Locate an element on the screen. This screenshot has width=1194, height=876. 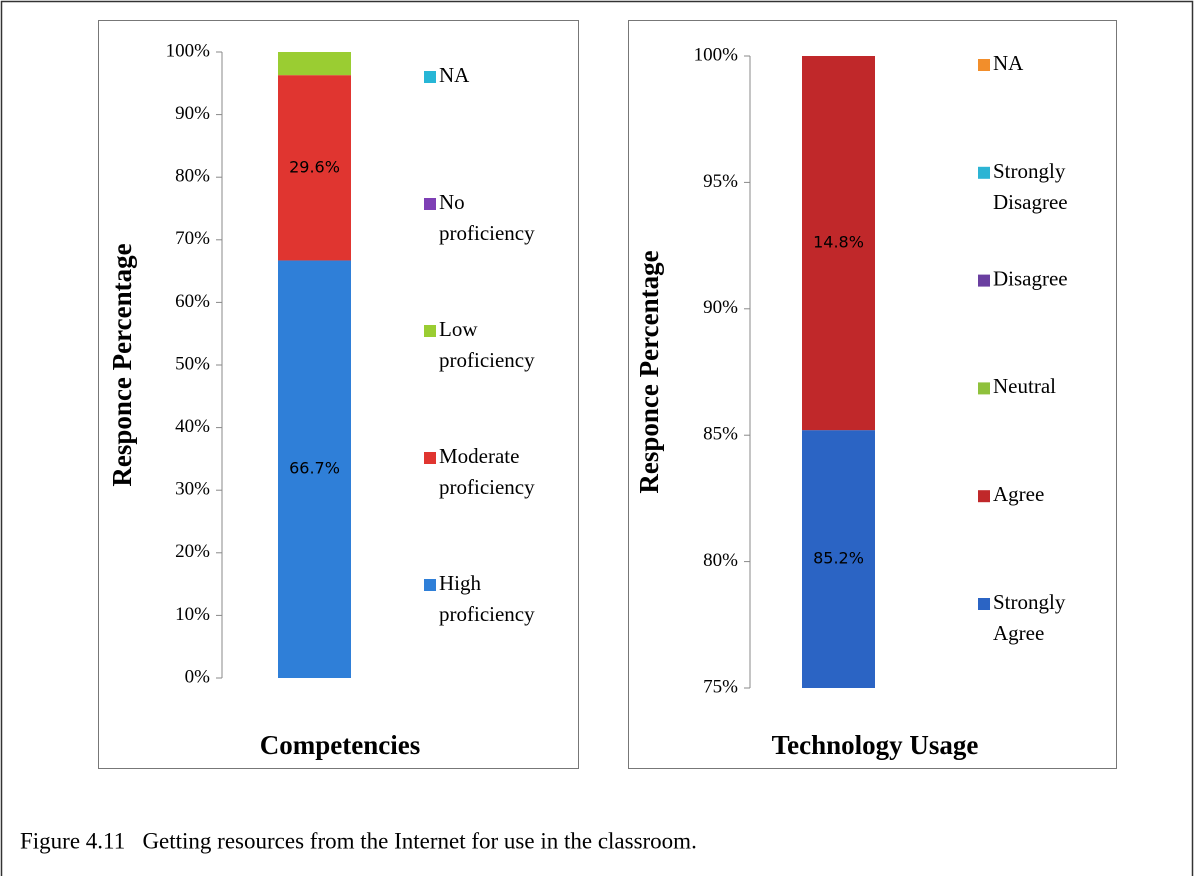
data-label: 85.2% is located at coordinates (838, 558).